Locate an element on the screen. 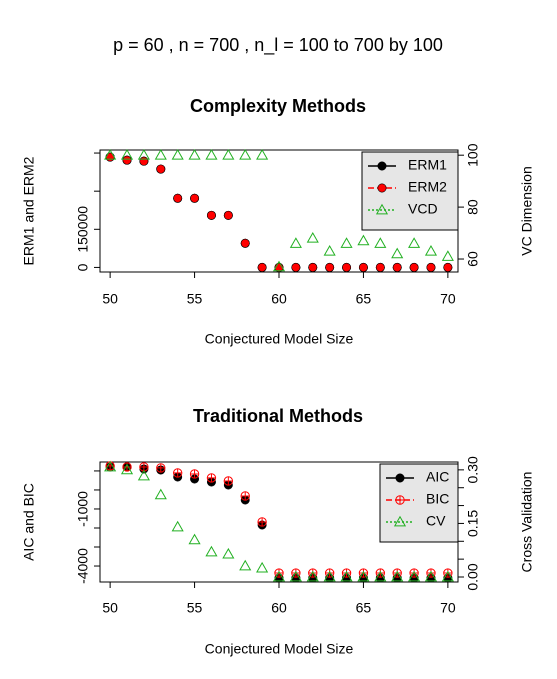  legend: ERM1 ERM2 VCD is located at coordinates (410, 191).